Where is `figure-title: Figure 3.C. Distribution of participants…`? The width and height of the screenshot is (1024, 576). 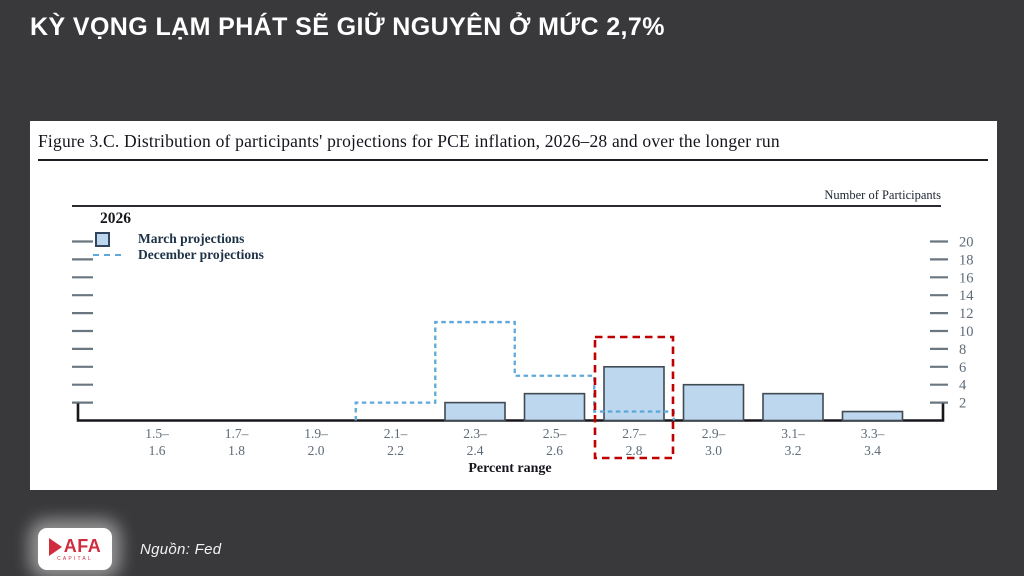
figure-title: Figure 3.C. Distribution of participants… is located at coordinates (513, 146).